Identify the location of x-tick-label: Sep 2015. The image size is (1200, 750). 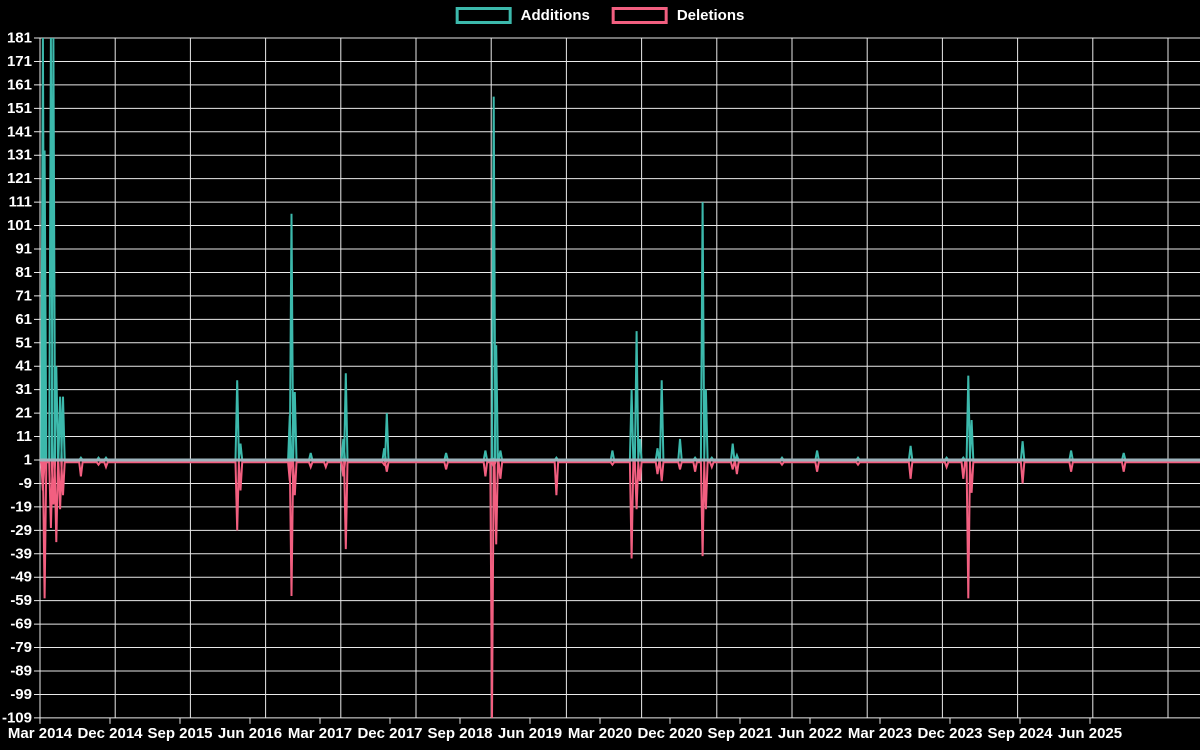
(179, 733).